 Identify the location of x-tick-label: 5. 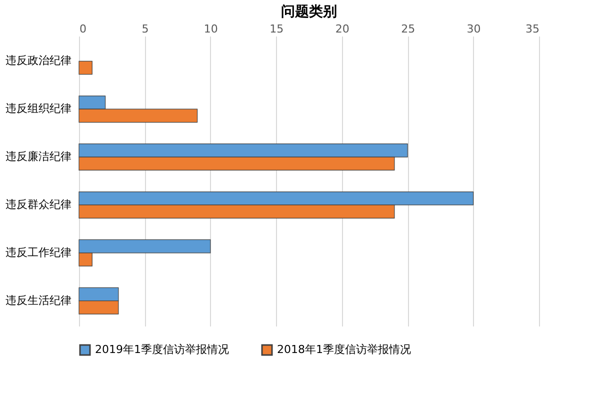
(145, 29).